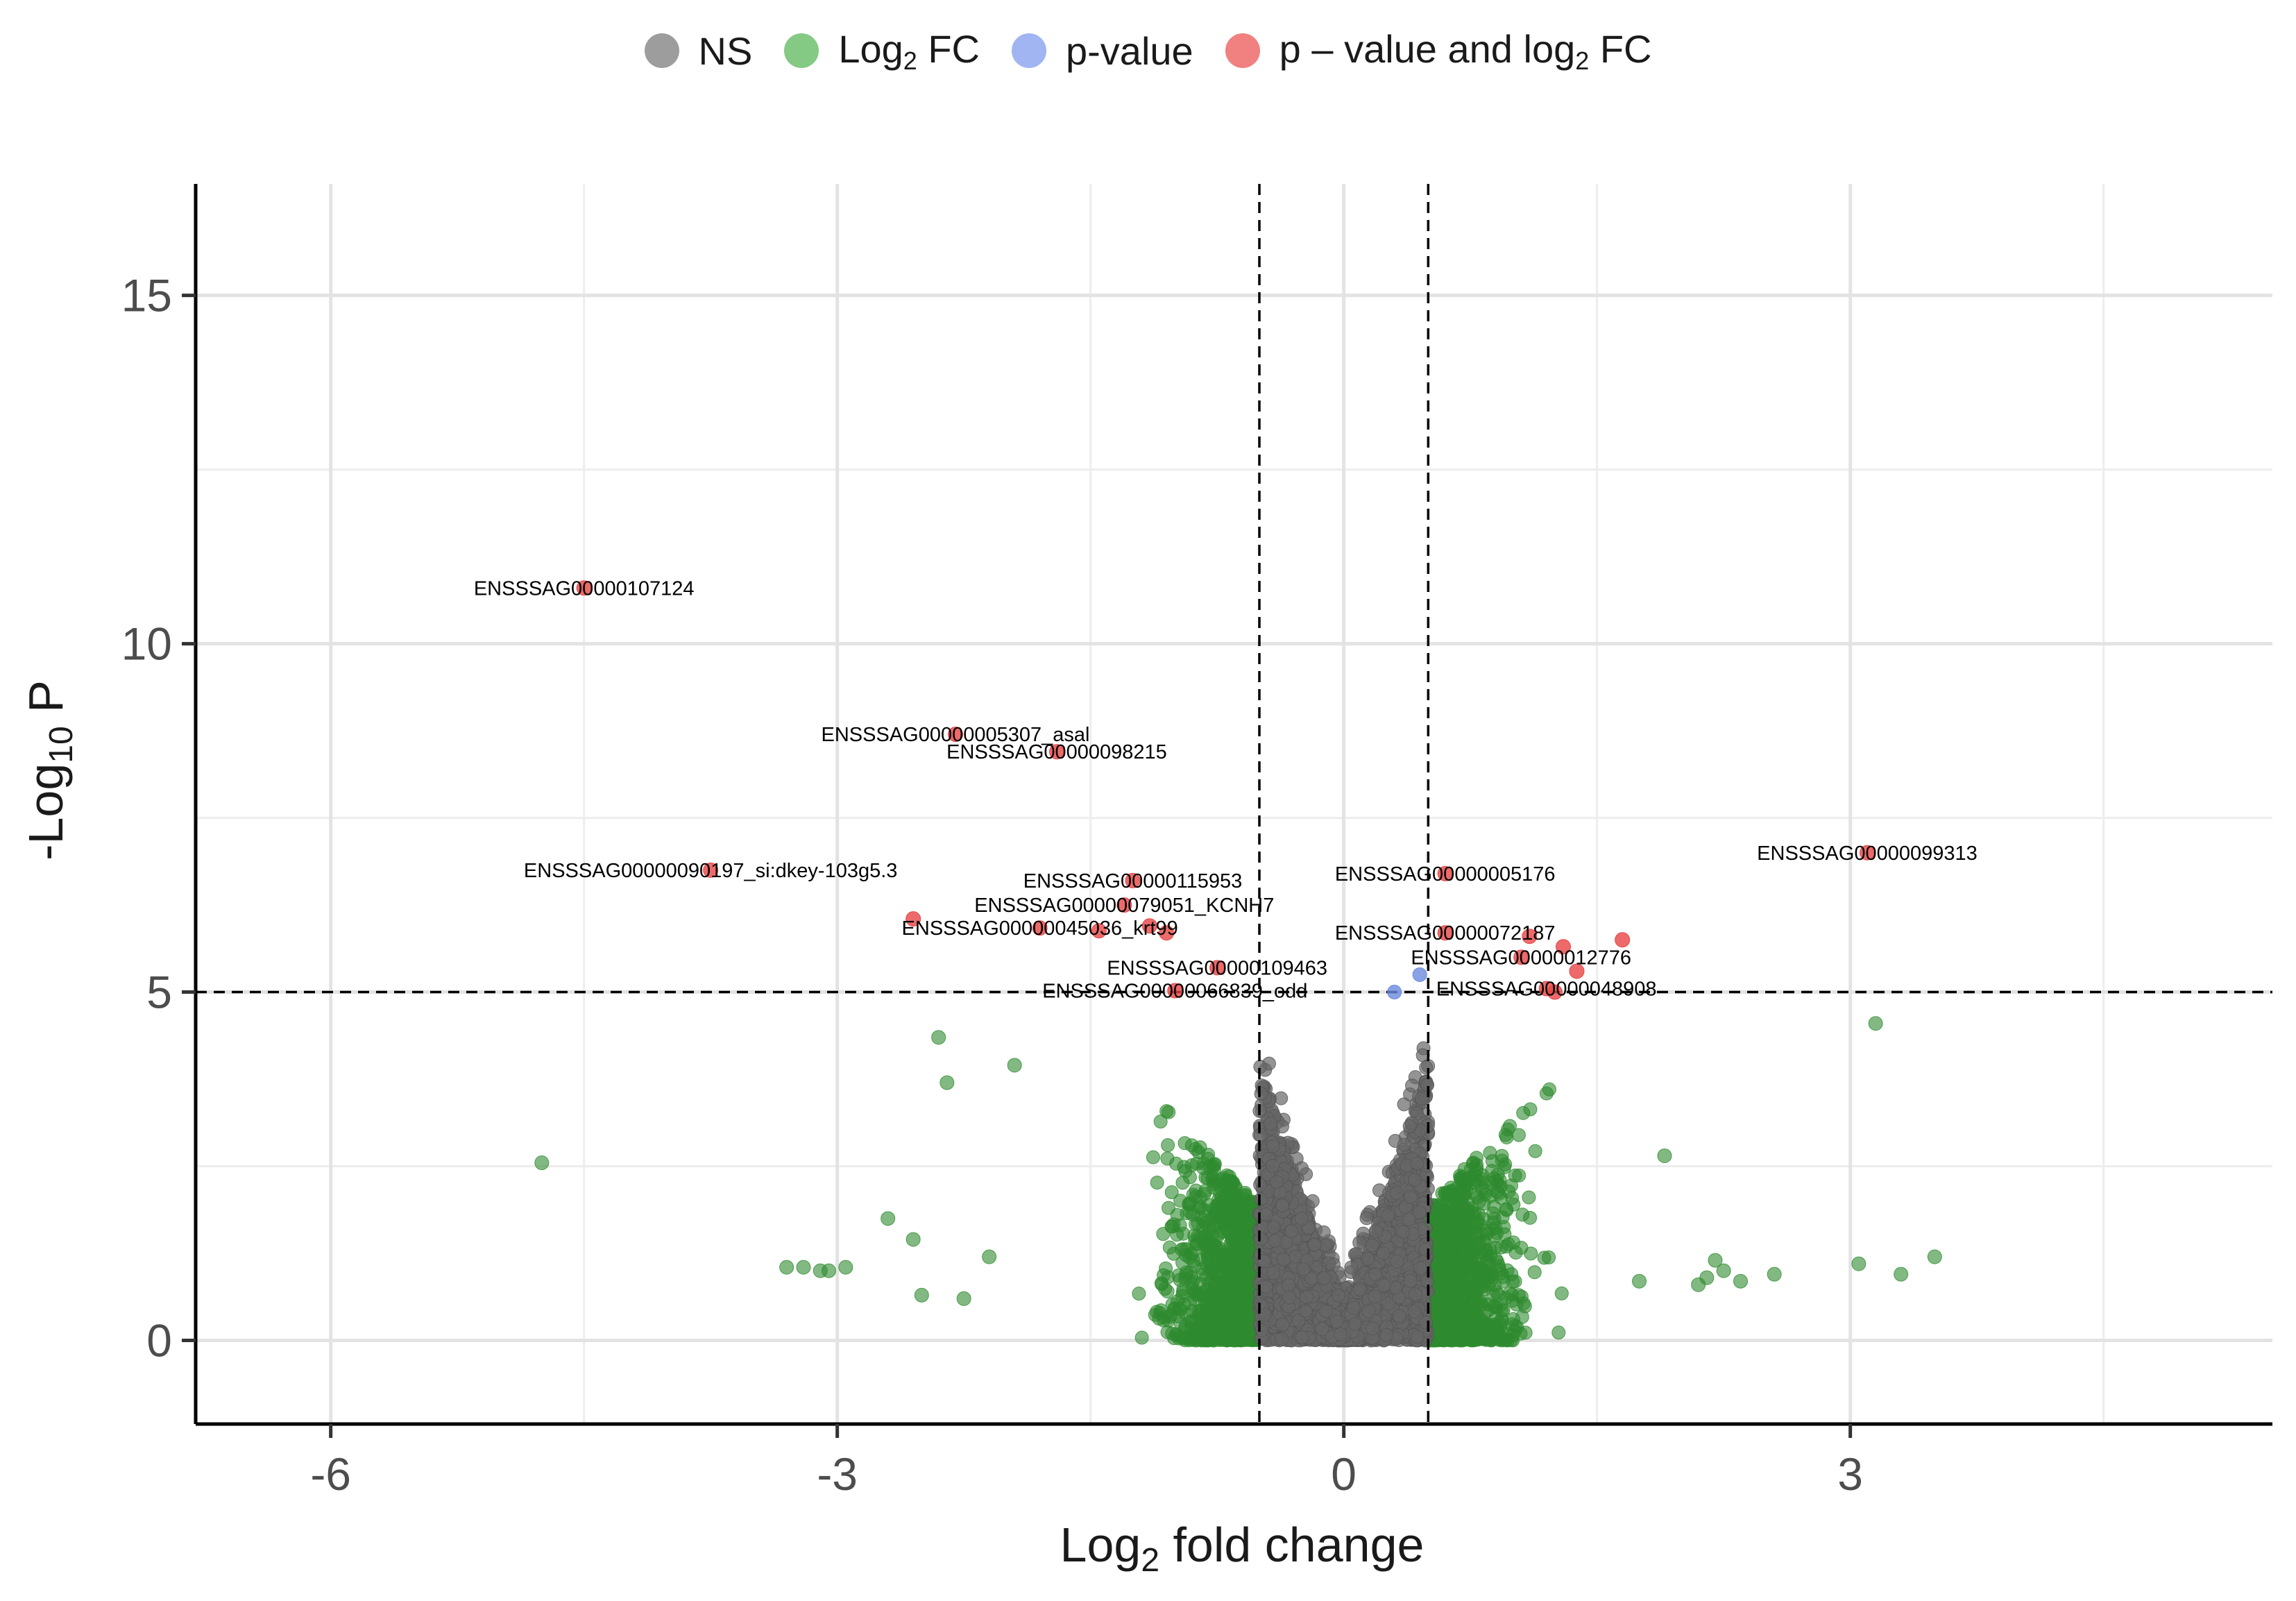  What do you see at coordinates (1102, 51) in the screenshot?
I see `legend-item-pvalue: p-value` at bounding box center [1102, 51].